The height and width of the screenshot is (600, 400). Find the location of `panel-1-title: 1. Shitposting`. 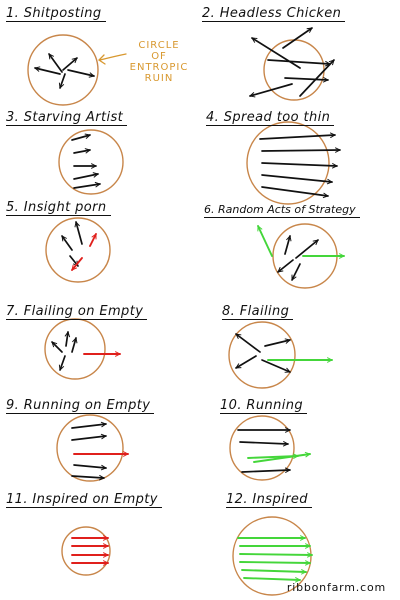

panel-1-title: 1. Shitposting is located at coordinates (56, 14).